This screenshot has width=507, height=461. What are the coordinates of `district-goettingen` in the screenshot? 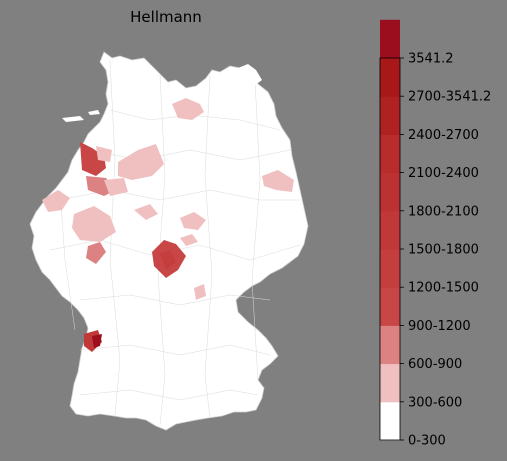 It's located at (193, 221).